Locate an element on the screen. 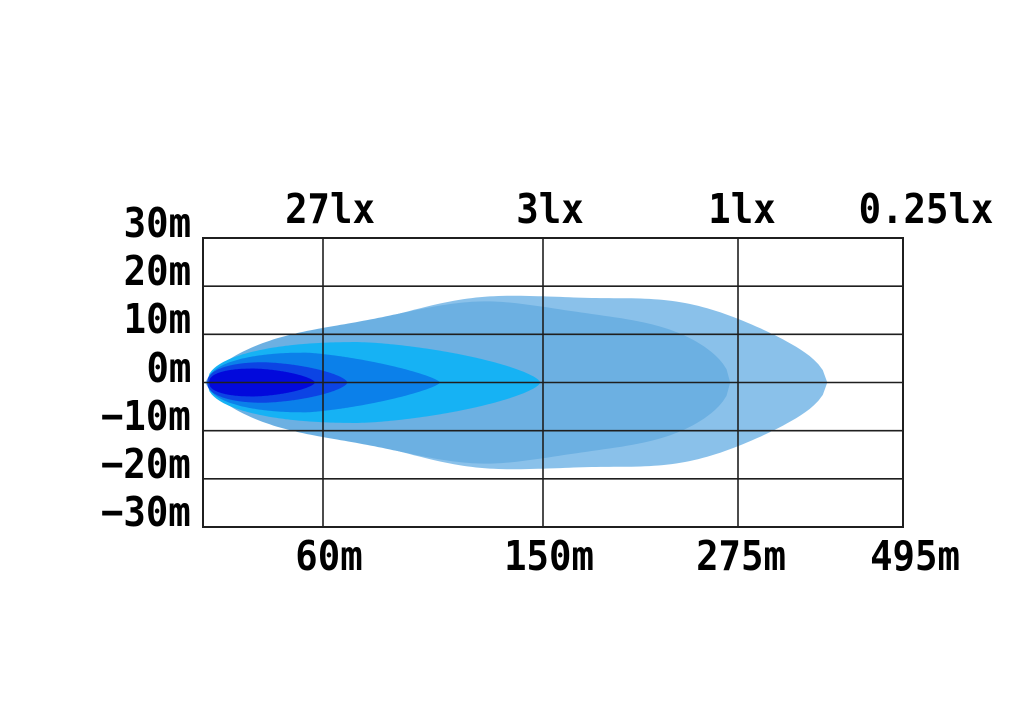  top-axis-lux-label: 1lx is located at coordinates (742, 209).